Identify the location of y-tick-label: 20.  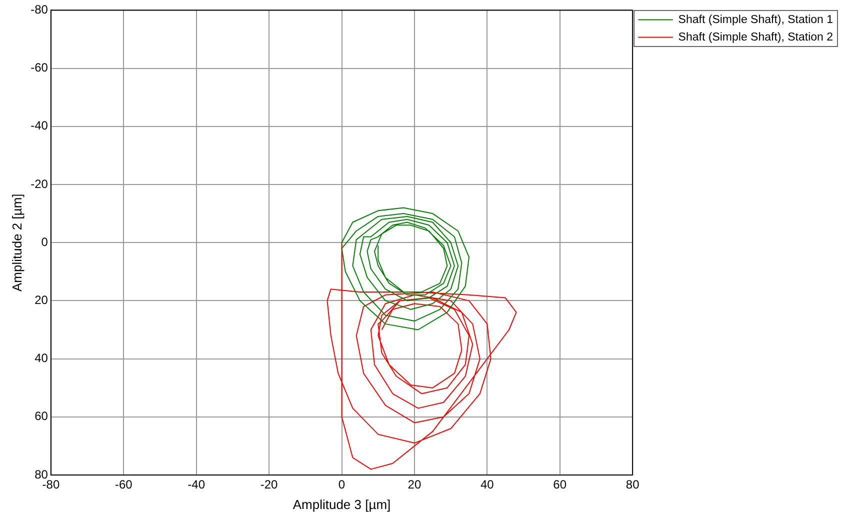
(41, 300).